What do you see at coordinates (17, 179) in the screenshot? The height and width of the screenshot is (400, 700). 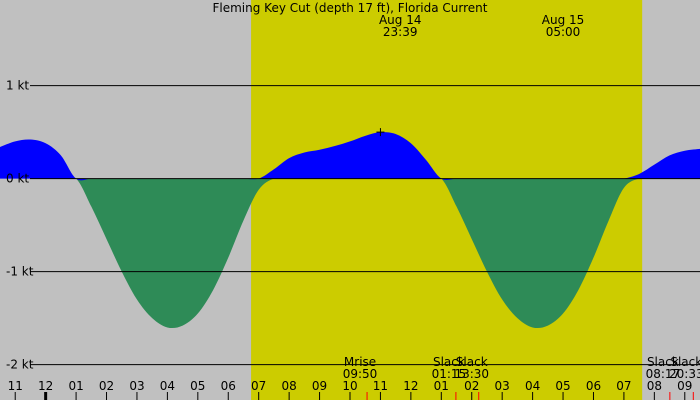 I see `y-tick-label: 0 kt` at bounding box center [17, 179].